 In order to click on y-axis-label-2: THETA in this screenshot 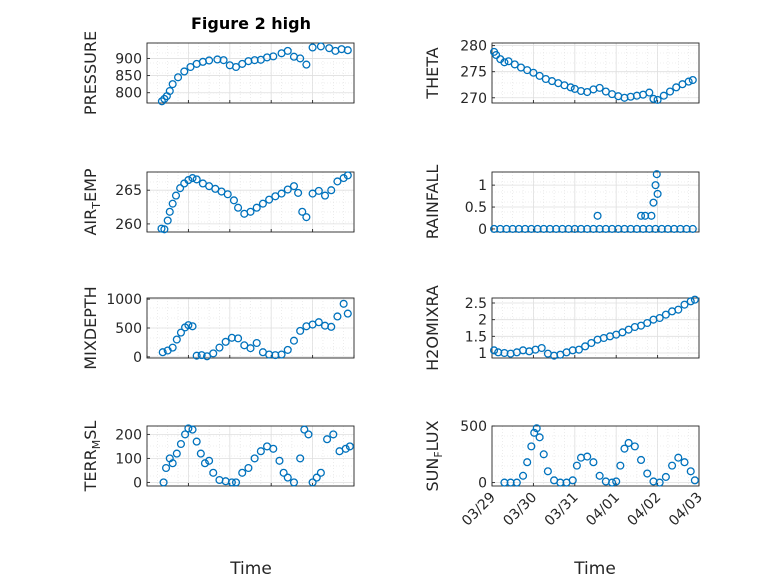, I will do `click(432, 73)`.